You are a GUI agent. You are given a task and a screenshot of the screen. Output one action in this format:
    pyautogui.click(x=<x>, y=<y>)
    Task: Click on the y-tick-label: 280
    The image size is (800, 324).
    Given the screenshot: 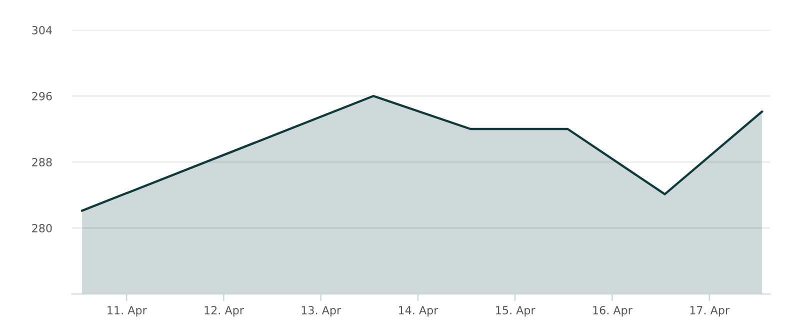 What is the action you would take?
    pyautogui.click(x=42, y=228)
    